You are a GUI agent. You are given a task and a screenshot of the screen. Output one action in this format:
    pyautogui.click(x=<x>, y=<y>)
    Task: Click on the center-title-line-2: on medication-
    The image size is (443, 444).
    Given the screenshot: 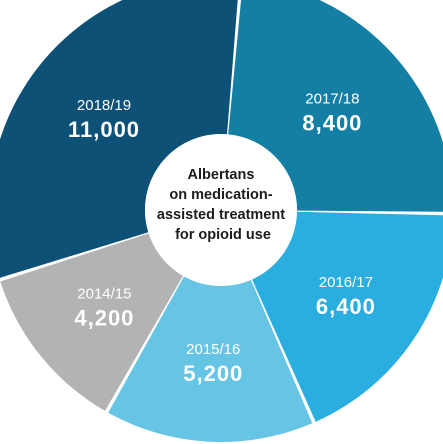 What is the action you would take?
    pyautogui.click(x=220, y=195)
    